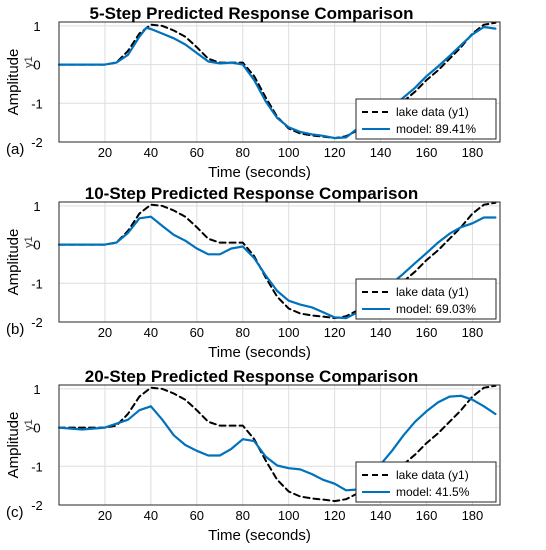 The height and width of the screenshot is (550, 546). I want to click on legend: lake data (y1) model: 41.5%, so click(426, 482).